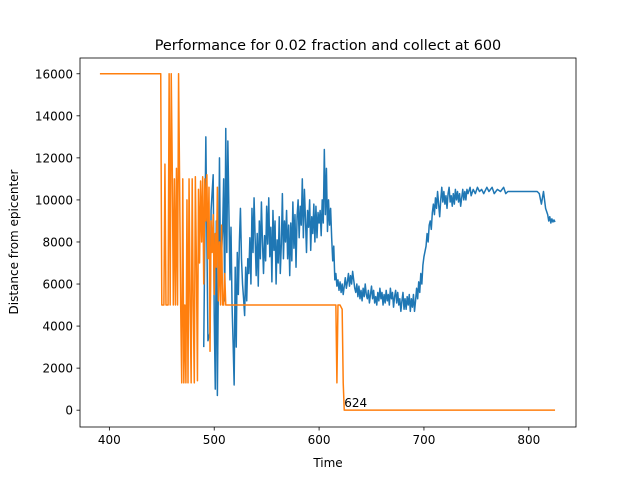 Image resolution: width=640 pixels, height=480 pixels. I want to click on y-tick-label: 4000, so click(57, 327).